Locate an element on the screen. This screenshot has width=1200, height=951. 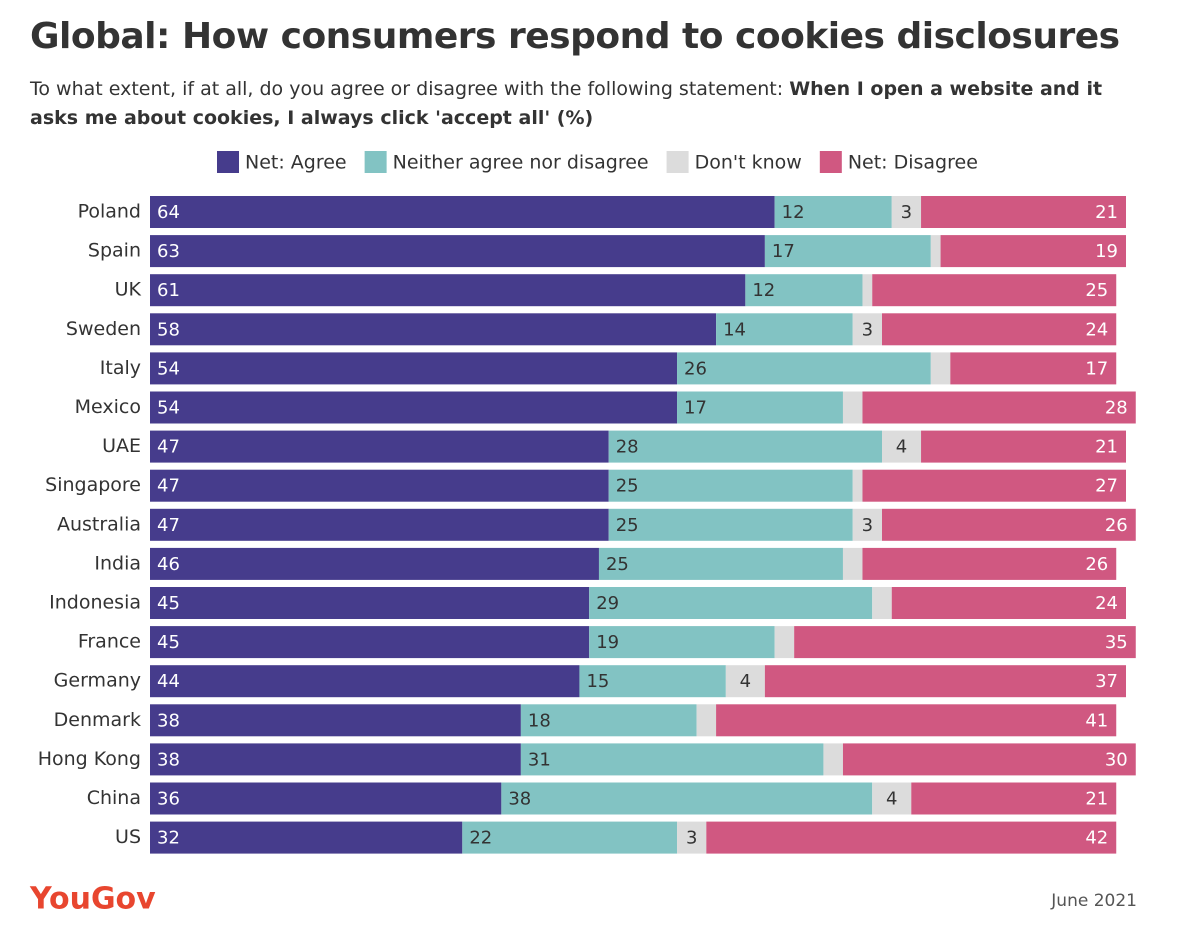
y-tick-label: Hong Kong is located at coordinates (89, 759).